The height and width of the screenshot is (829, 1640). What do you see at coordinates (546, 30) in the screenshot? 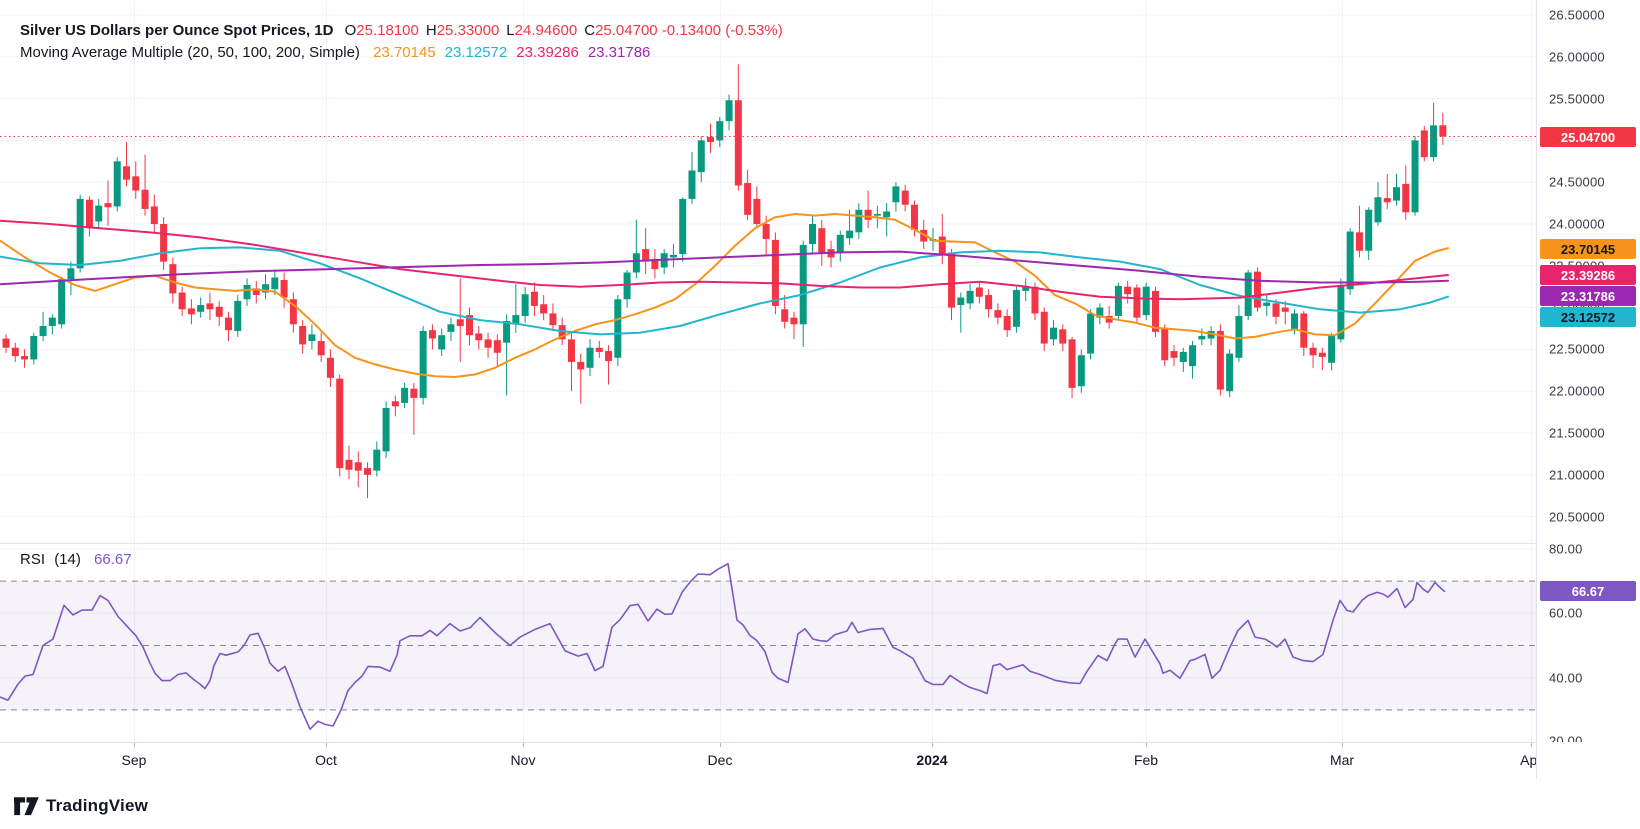
I see `ohlc-value: 24.94600` at bounding box center [546, 30].